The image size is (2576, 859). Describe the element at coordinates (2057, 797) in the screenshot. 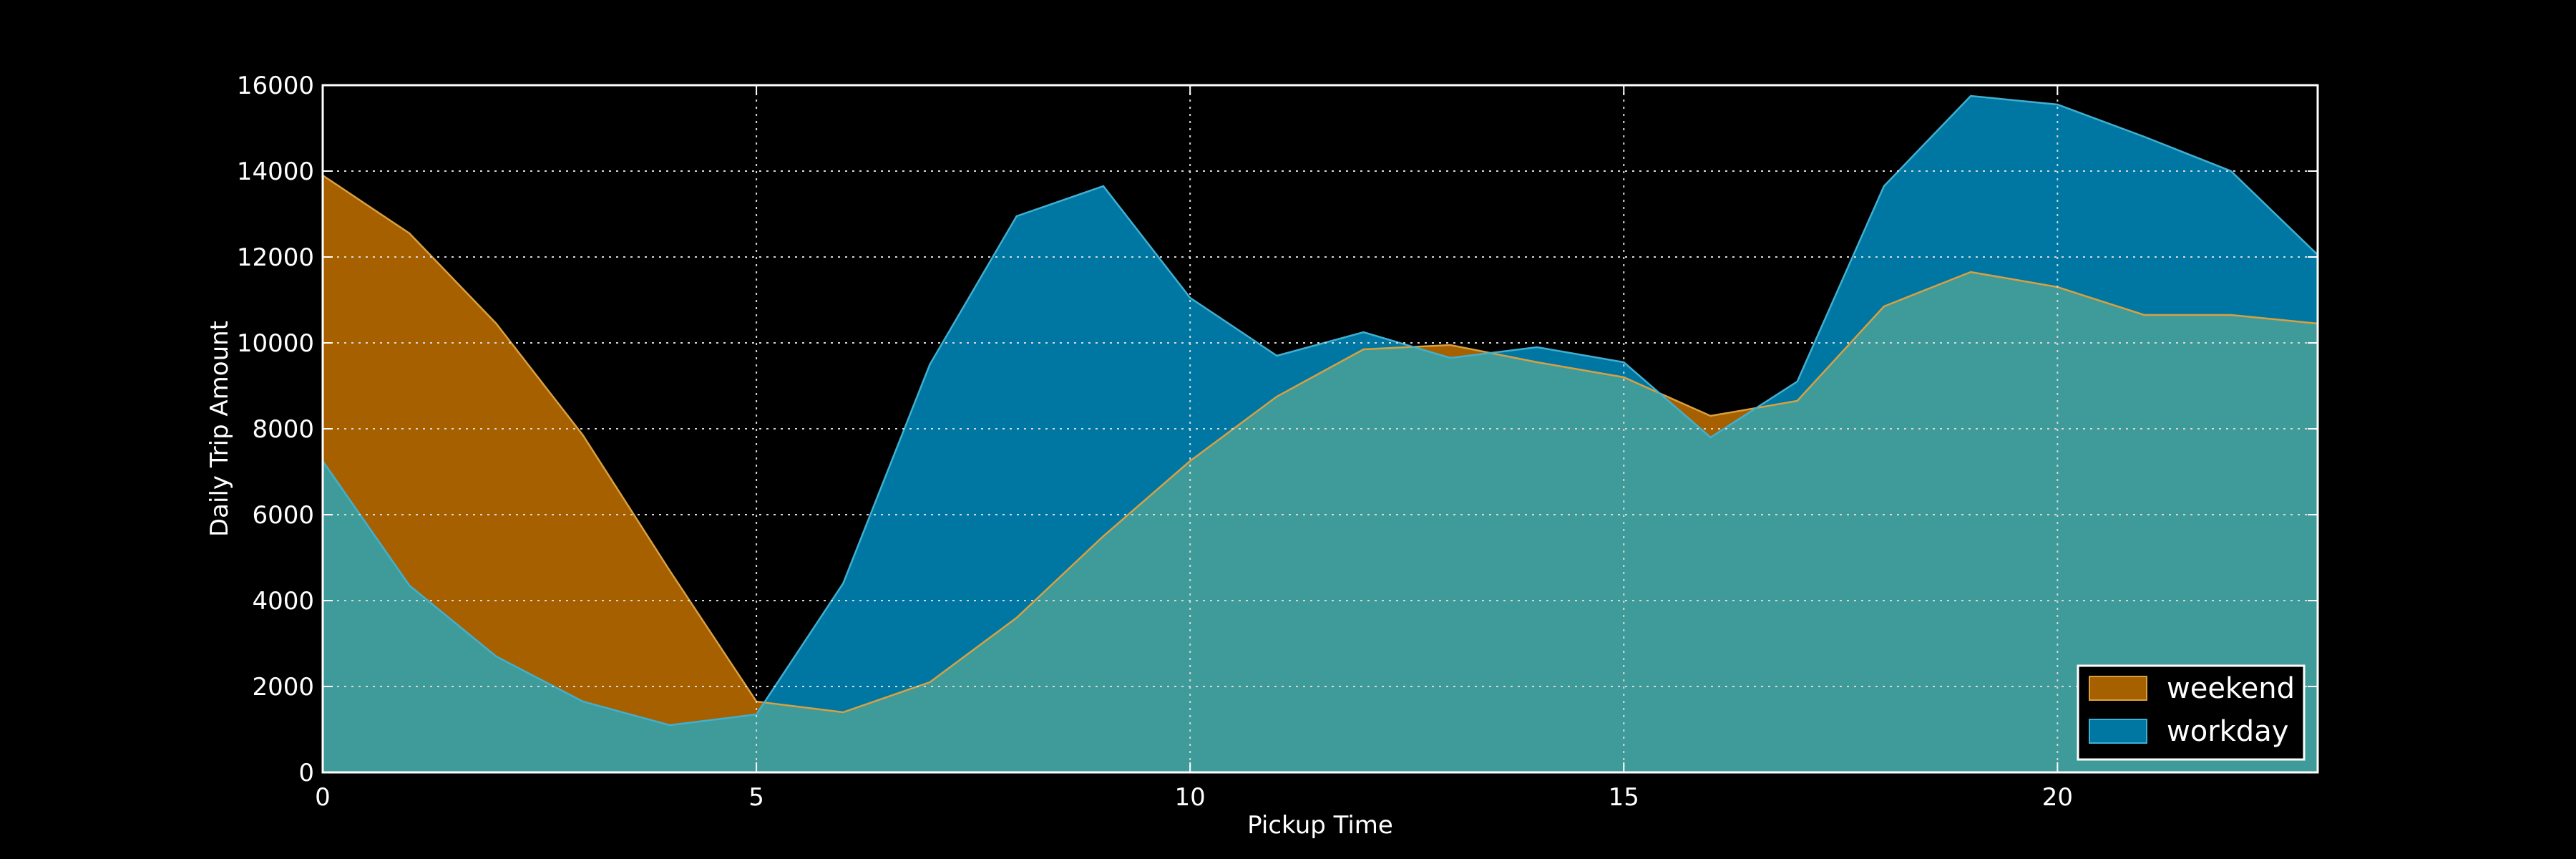

I see `x-tick-label: 20` at that location.